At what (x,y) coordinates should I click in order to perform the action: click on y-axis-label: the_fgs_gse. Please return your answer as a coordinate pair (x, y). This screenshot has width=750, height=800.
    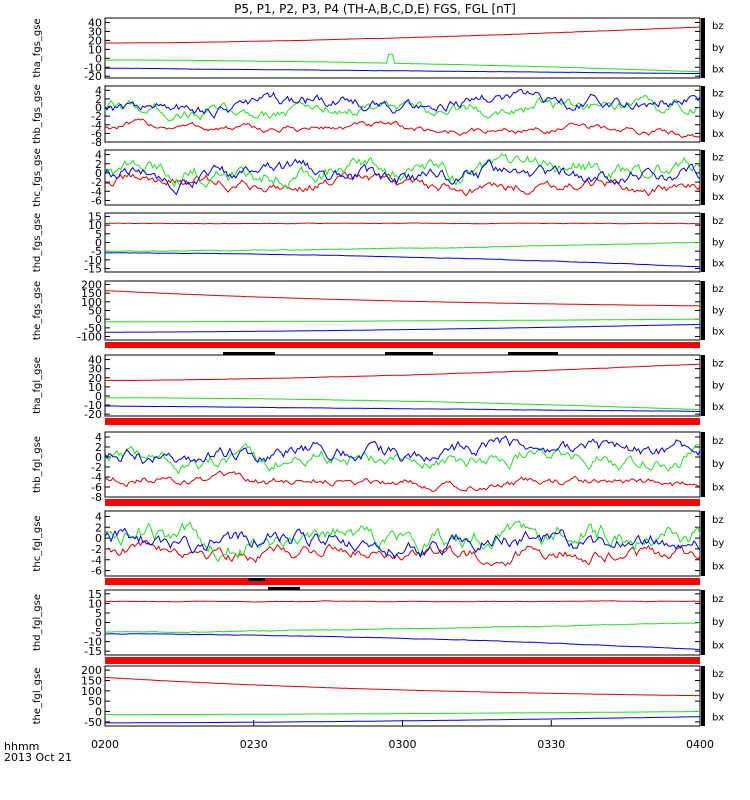
    Looking at the image, I should click on (37, 310).